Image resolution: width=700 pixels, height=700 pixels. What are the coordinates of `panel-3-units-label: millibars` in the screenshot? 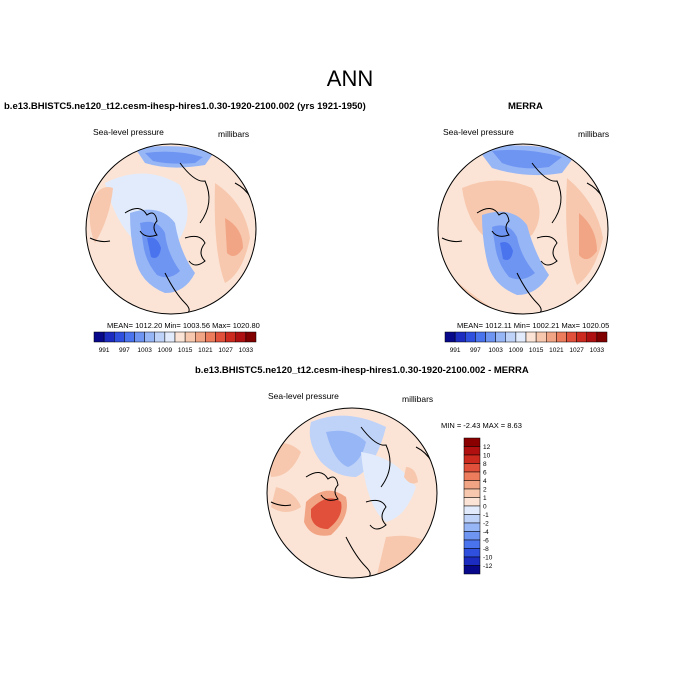 It's located at (418, 399).